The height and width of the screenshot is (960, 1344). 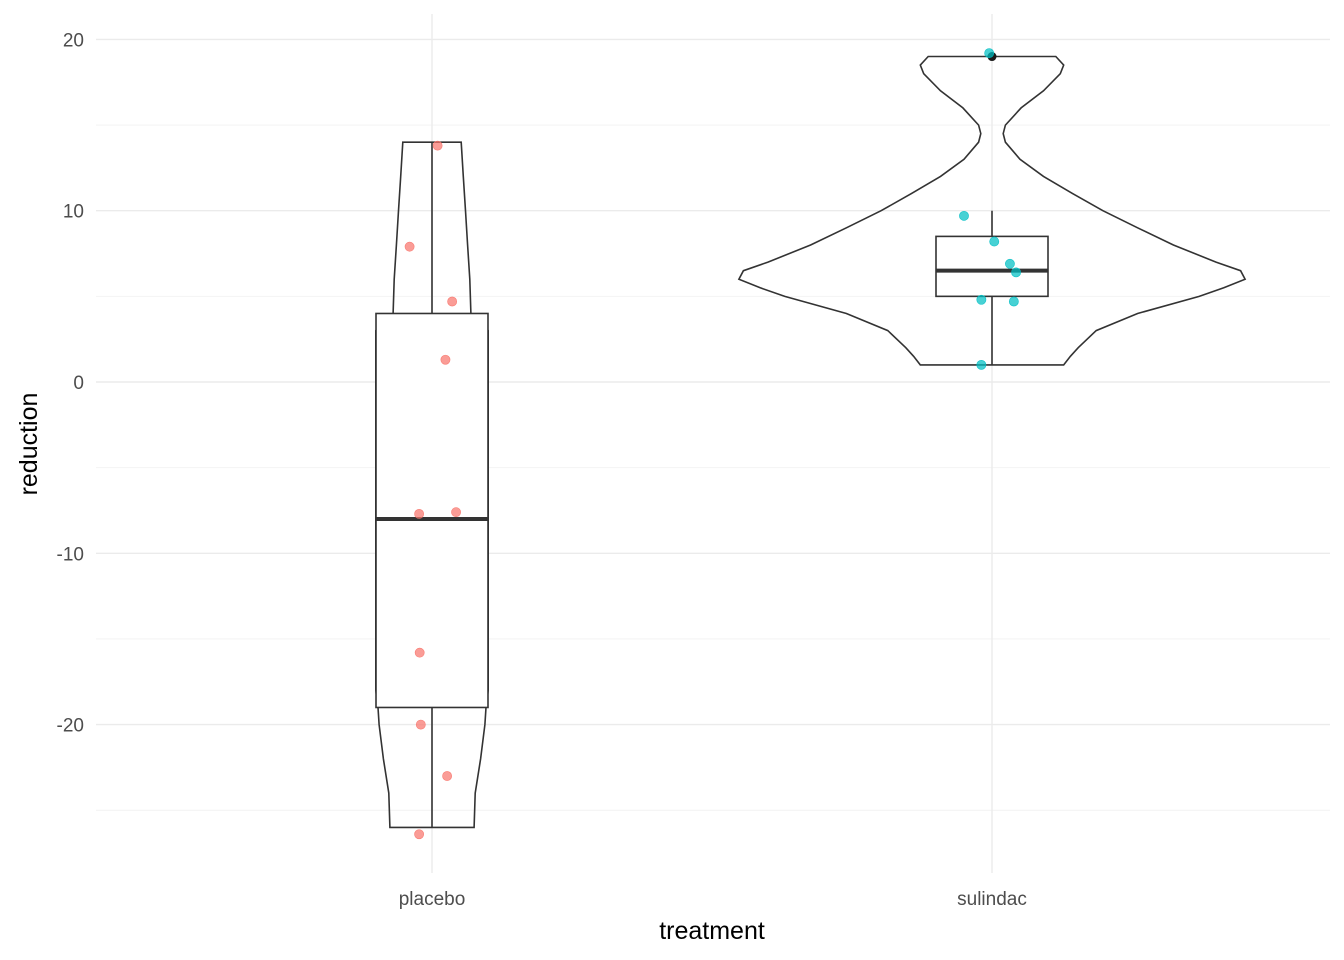 I want to click on x-tick-label: placebo, so click(x=432, y=899).